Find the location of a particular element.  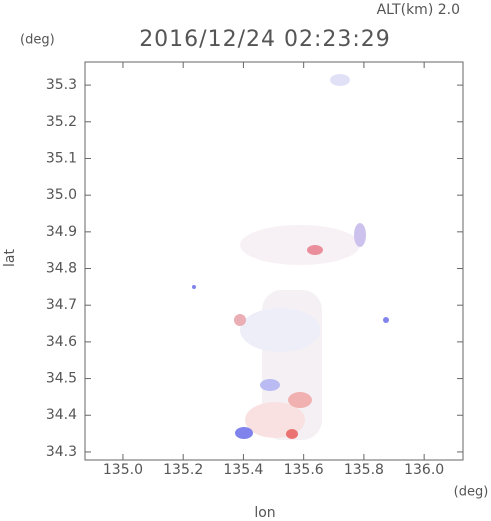

x-tick-label: 135.8 is located at coordinates (364, 470).